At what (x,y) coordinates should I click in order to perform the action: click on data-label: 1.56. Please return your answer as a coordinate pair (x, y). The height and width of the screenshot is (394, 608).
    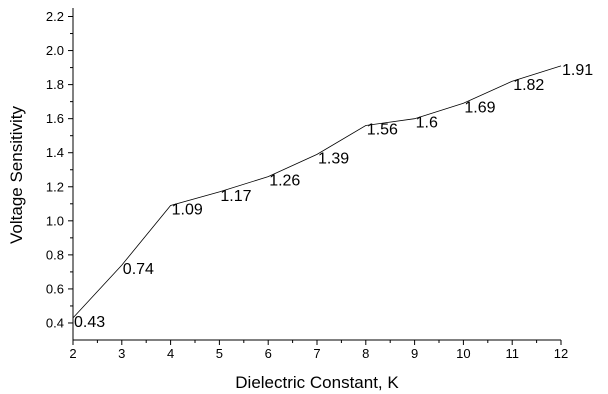
    Looking at the image, I should click on (382, 129).